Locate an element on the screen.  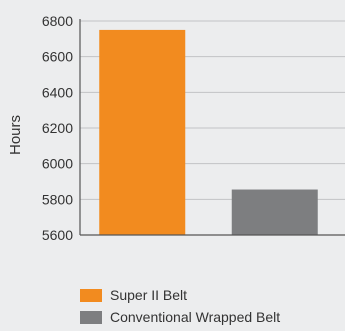
legend-item-conventional-wrapped-belt: Conventional Wrapped Belt is located at coordinates (180, 317).